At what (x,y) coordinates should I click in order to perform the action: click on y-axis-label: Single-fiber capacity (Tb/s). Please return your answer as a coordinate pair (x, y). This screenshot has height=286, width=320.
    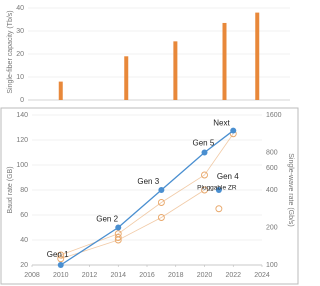
    Looking at the image, I should click on (10, 51).